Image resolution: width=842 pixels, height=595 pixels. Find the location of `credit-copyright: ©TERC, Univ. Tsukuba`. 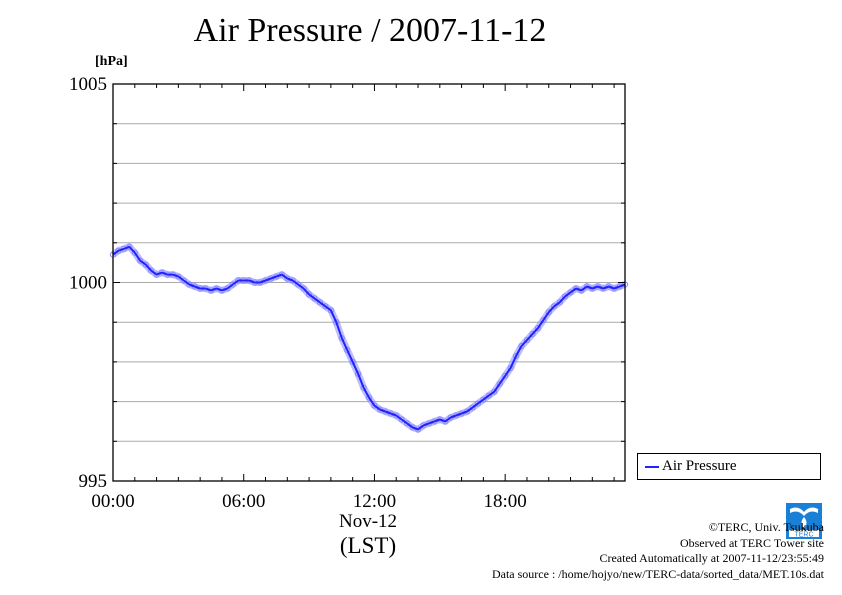

credit-copyright: ©TERC, Univ. Tsukuba is located at coordinates (766, 527).